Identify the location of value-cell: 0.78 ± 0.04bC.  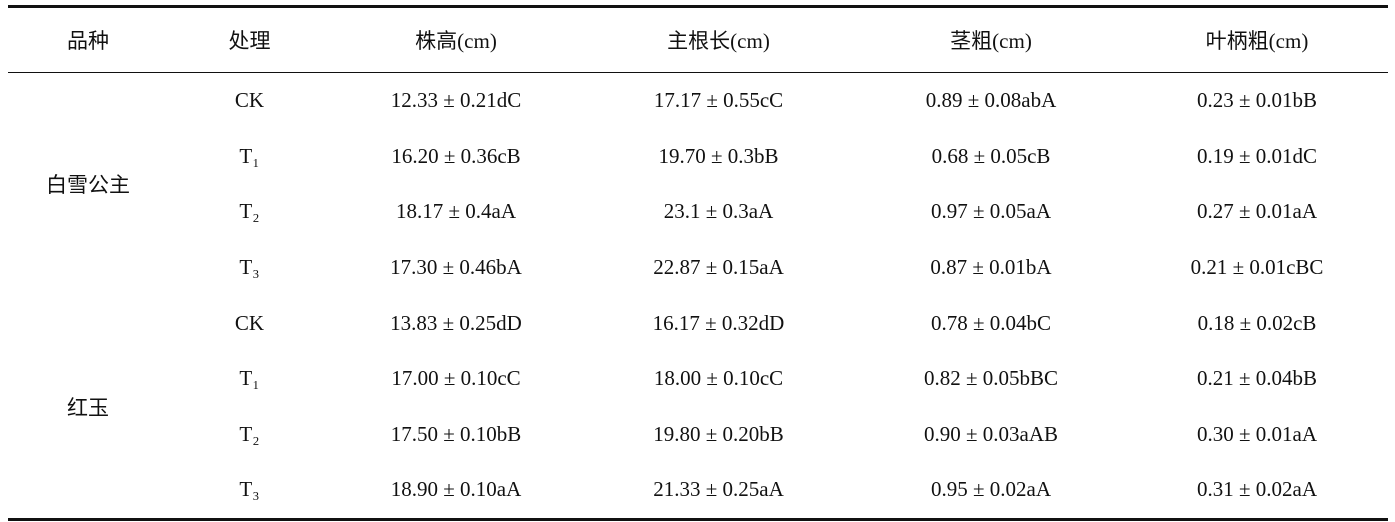
(991, 322).